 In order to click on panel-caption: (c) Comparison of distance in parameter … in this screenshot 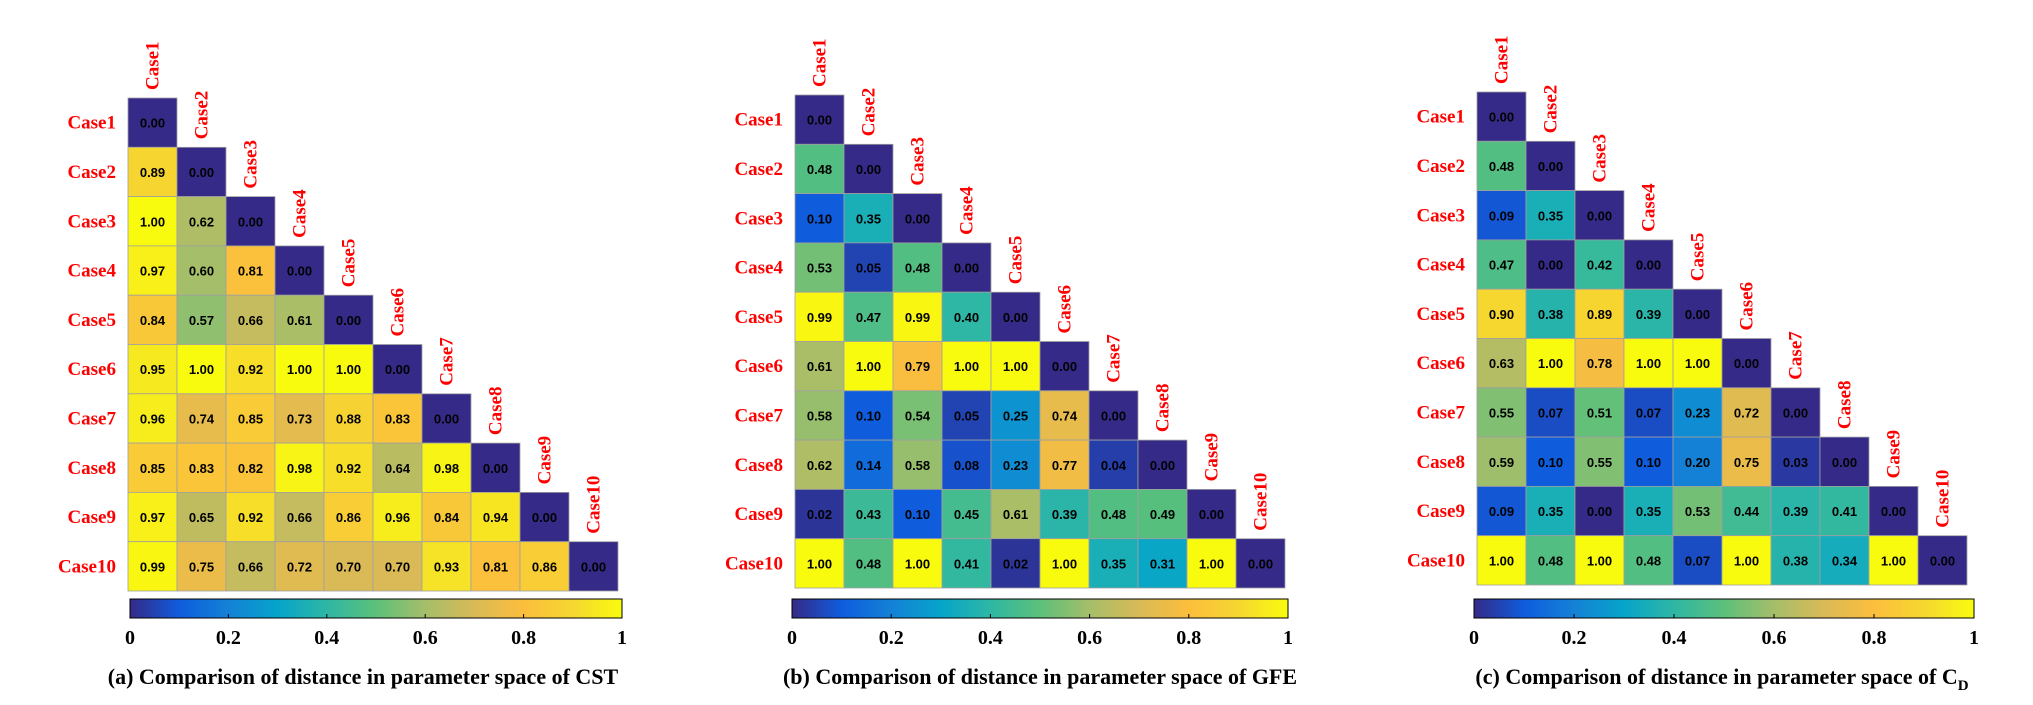, I will do `click(1721, 679)`.